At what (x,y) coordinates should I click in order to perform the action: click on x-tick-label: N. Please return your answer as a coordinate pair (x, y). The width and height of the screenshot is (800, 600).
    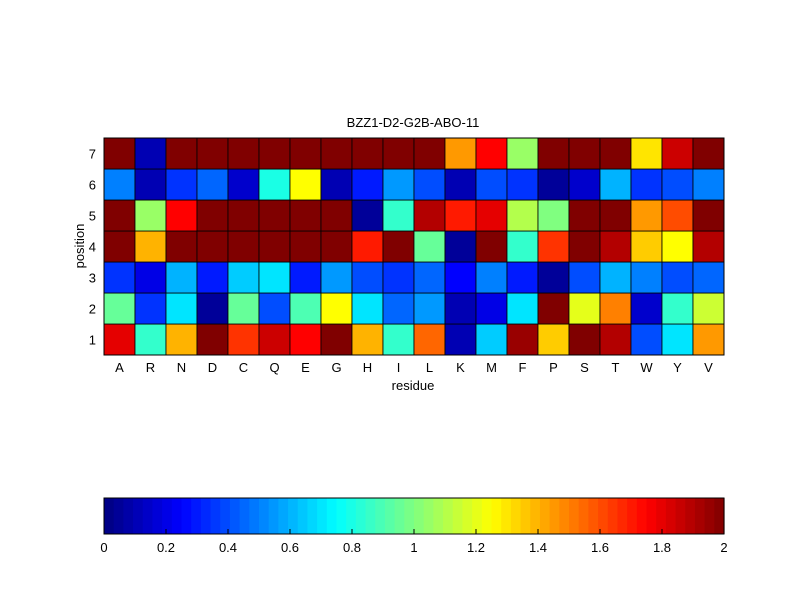
    Looking at the image, I should click on (181, 367).